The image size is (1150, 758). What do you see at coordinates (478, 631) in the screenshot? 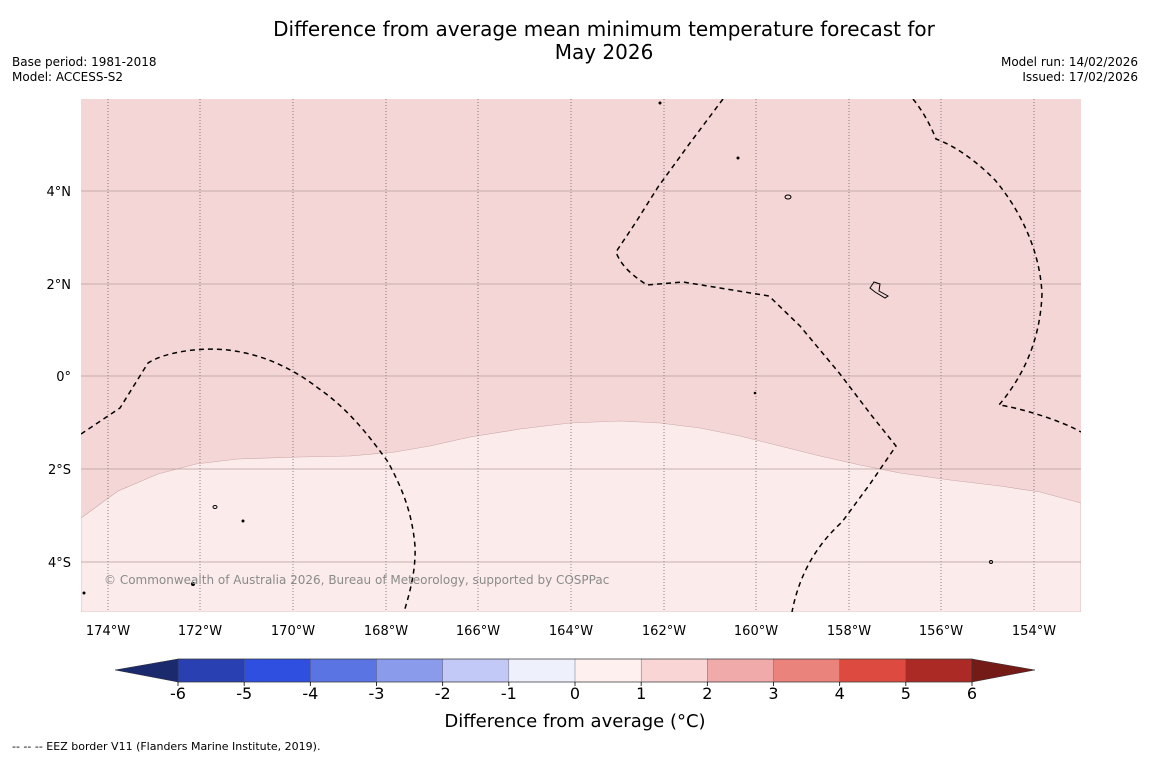
I see `lon-label: 166°W` at bounding box center [478, 631].